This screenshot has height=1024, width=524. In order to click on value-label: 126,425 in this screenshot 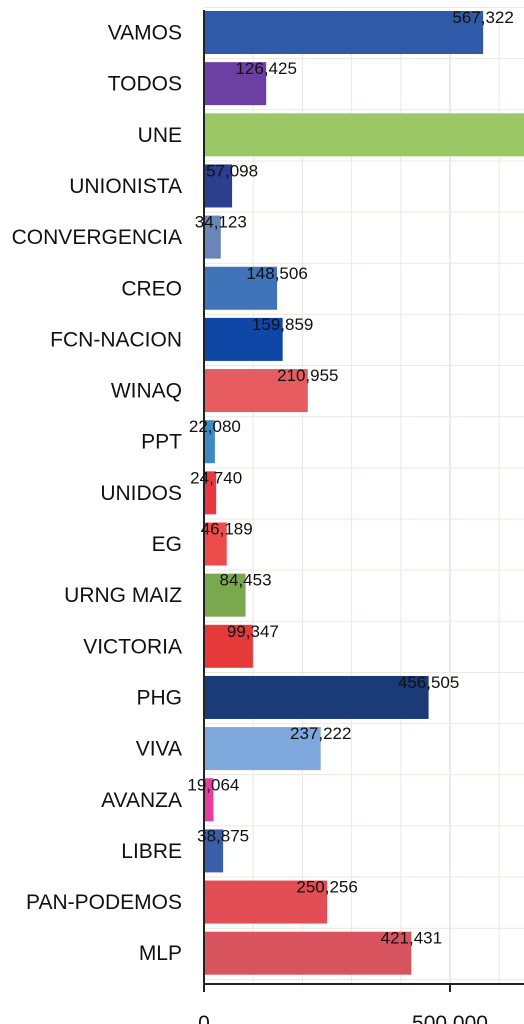, I will do `click(265, 68)`.